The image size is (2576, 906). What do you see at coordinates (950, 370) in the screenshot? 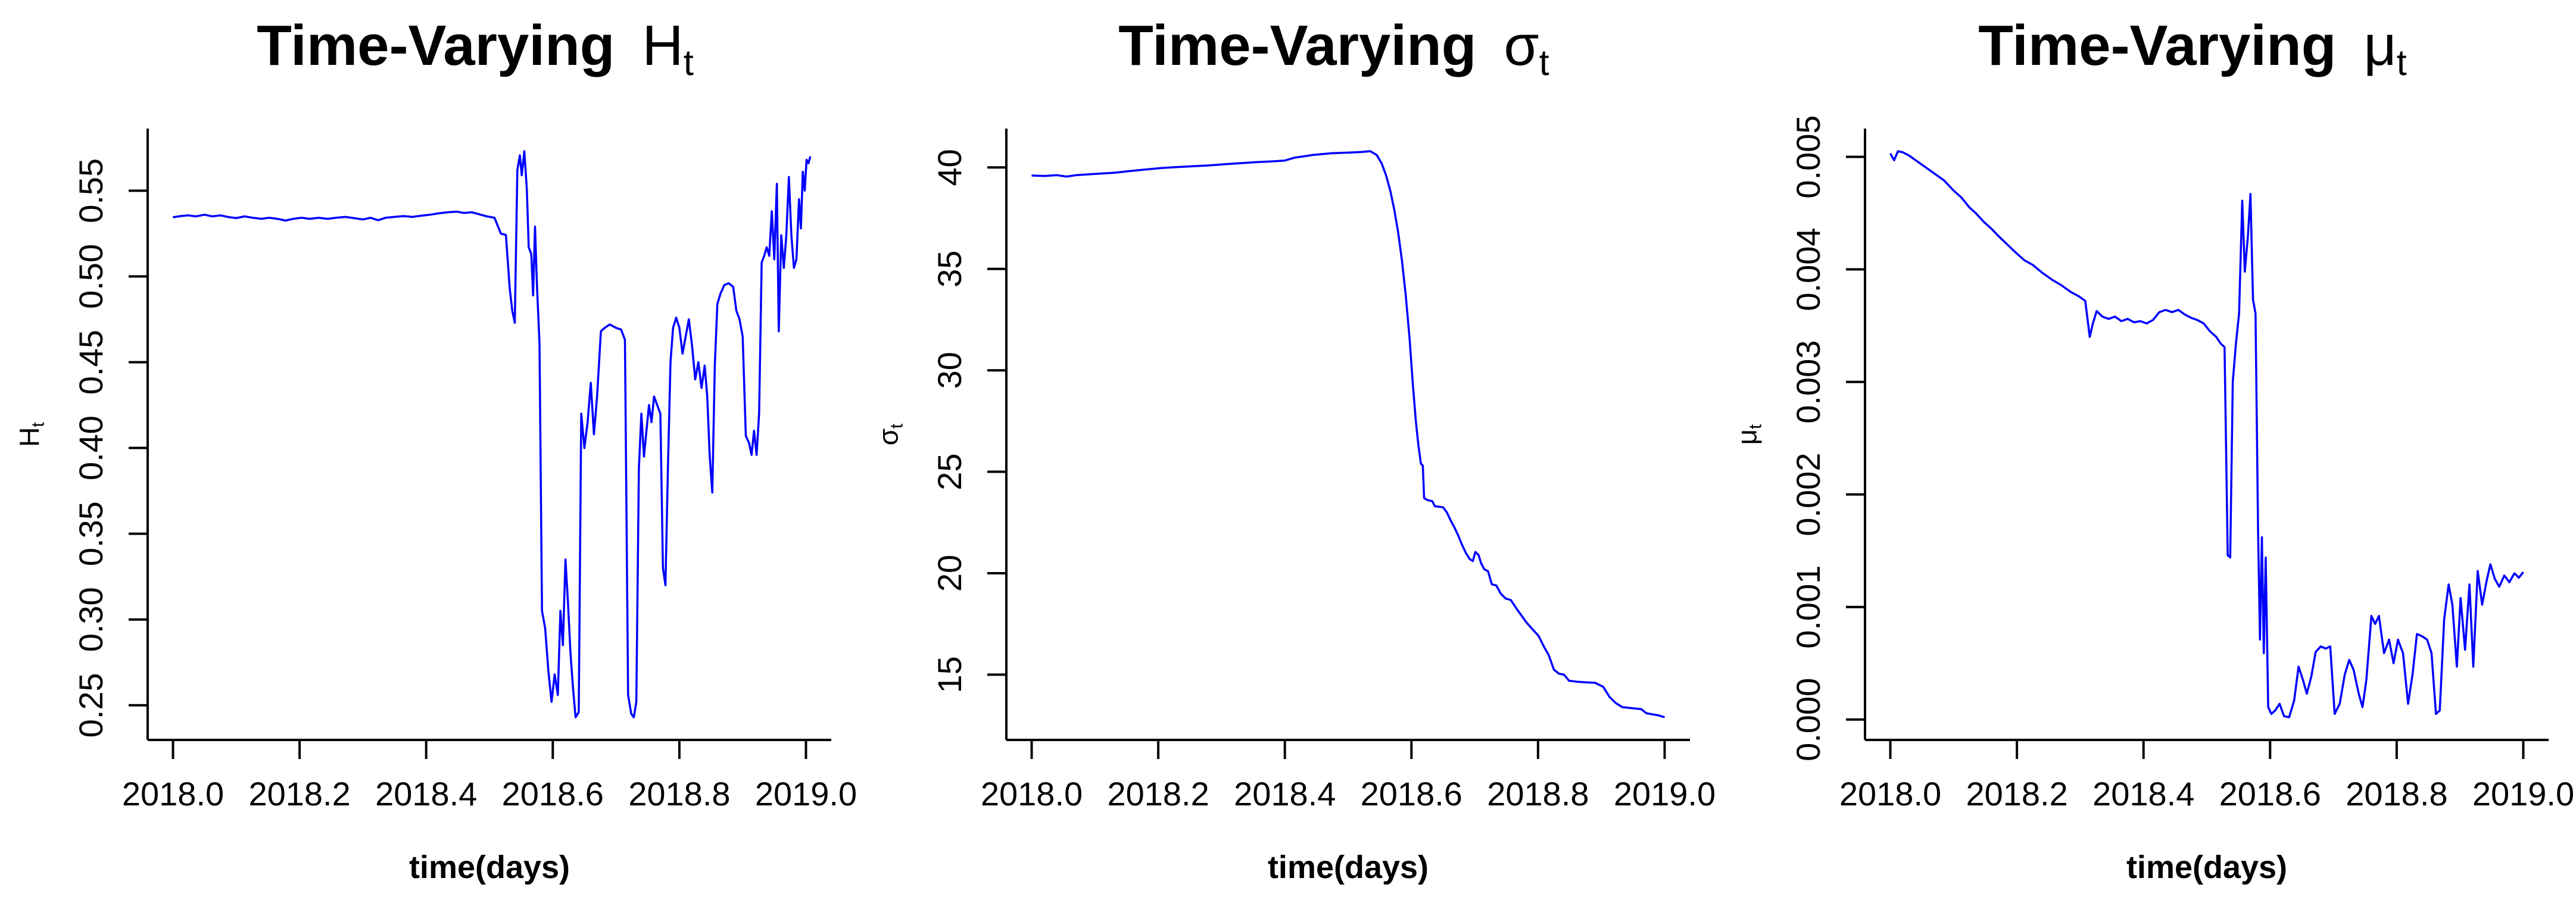
I see `y-tick-label: 30` at bounding box center [950, 370].